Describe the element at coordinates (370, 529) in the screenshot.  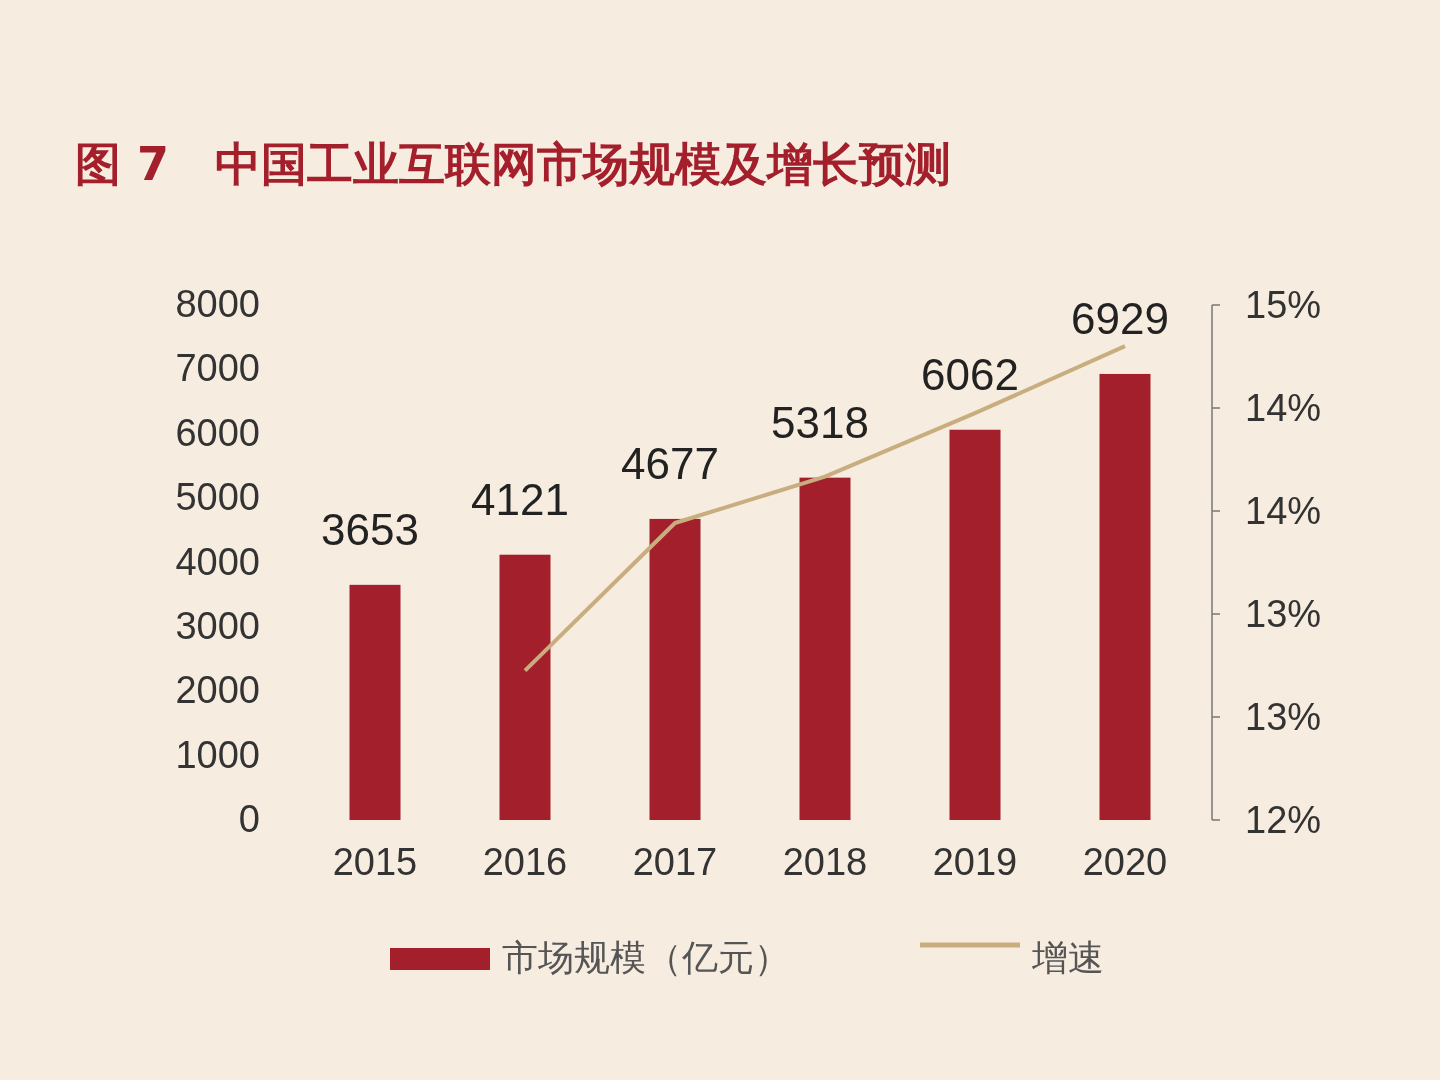
I see `data-label: 3653` at that location.